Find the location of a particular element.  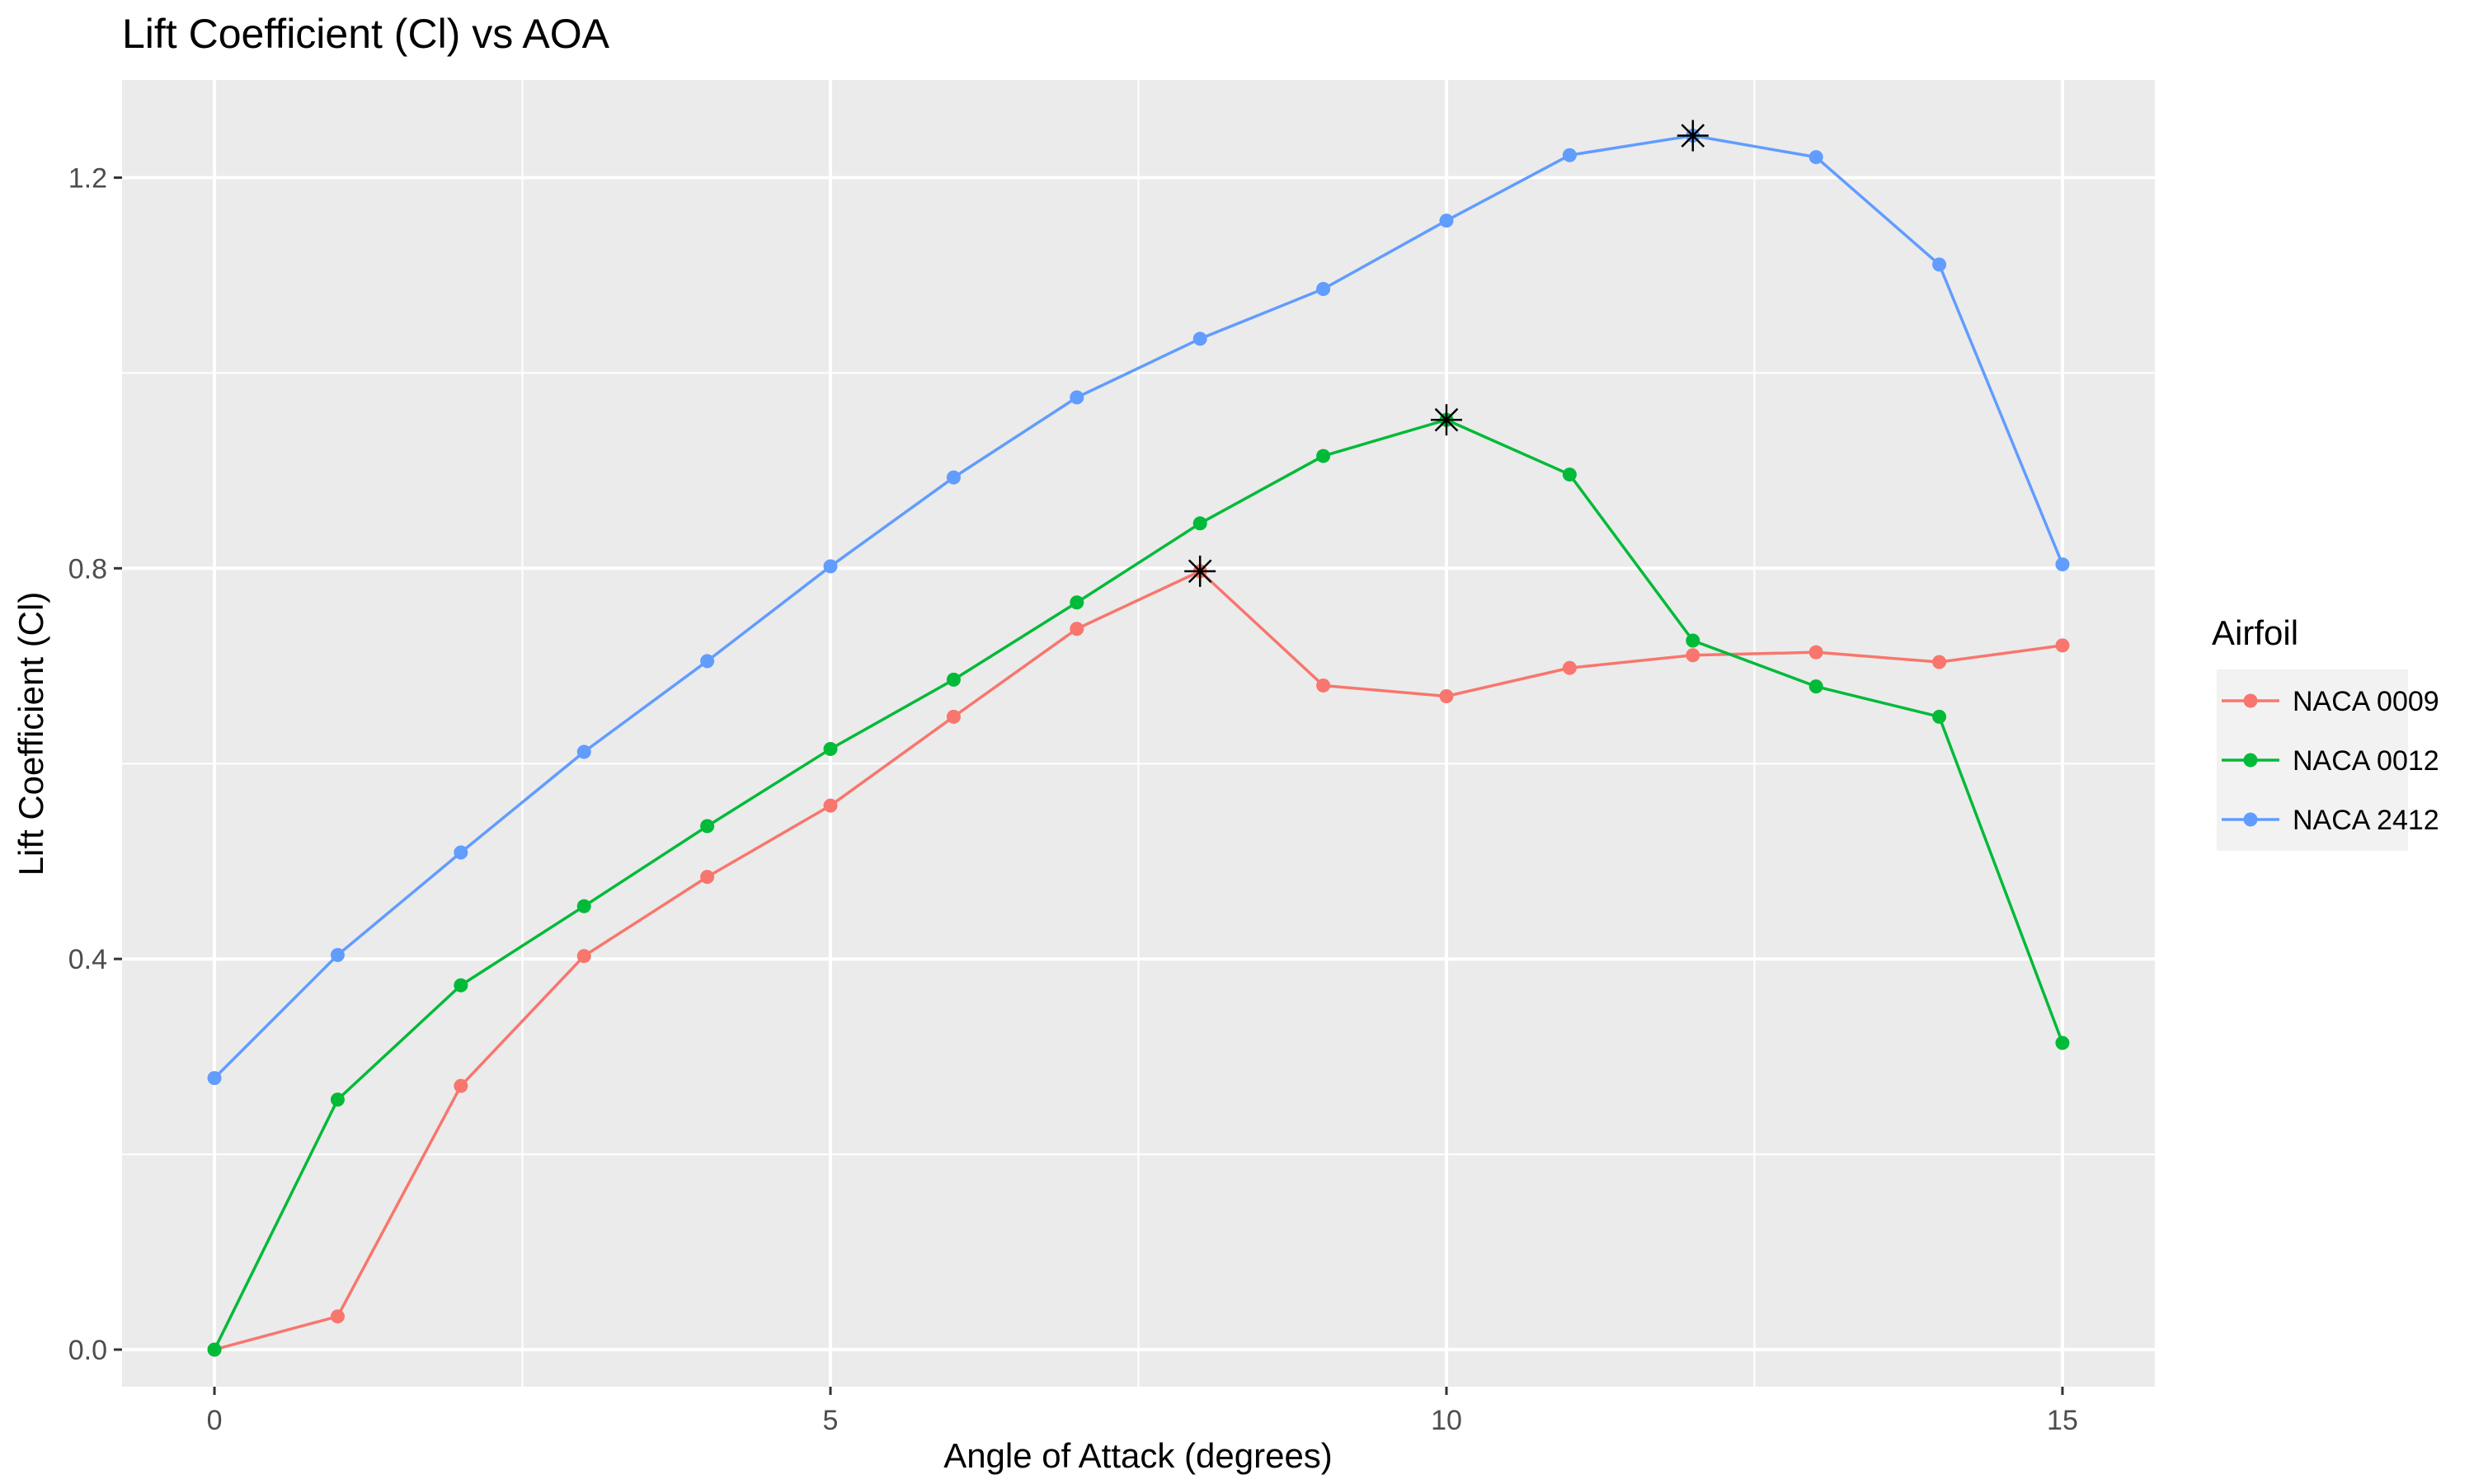

y-tick-label: 0.4 is located at coordinates (87, 960).